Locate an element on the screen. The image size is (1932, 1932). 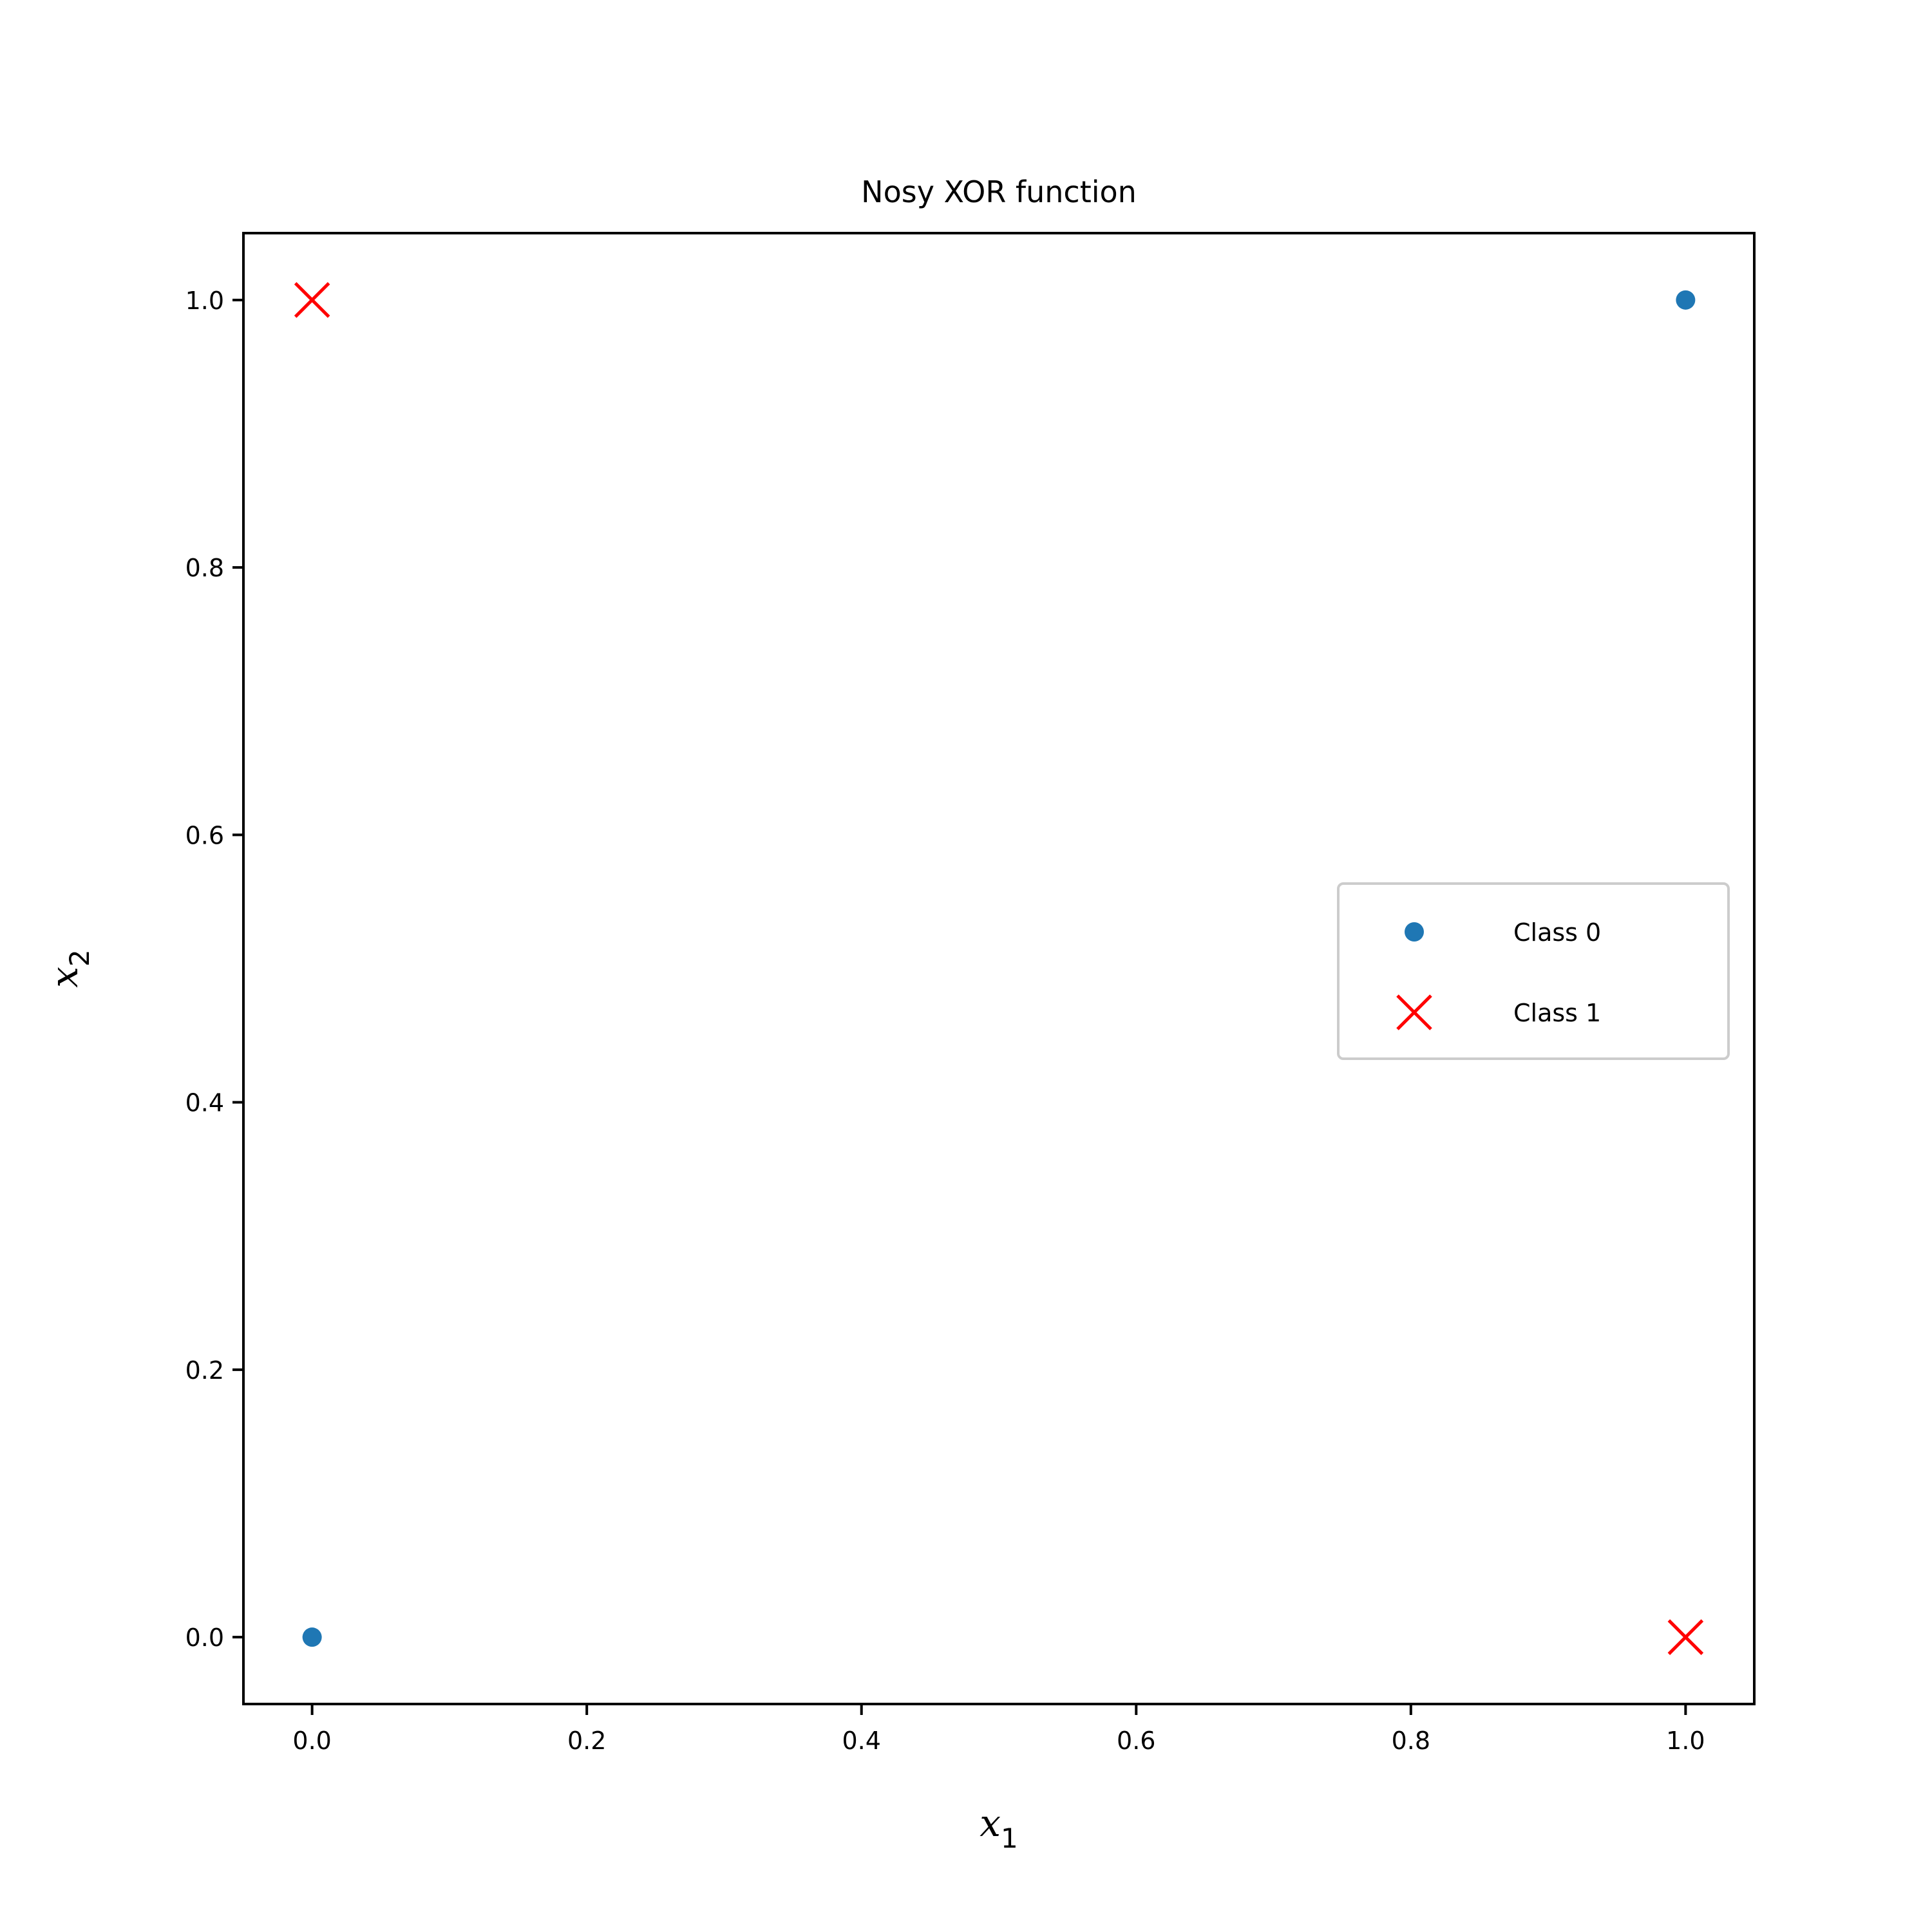
x-tick-label: 1.0 is located at coordinates (1686, 1741).